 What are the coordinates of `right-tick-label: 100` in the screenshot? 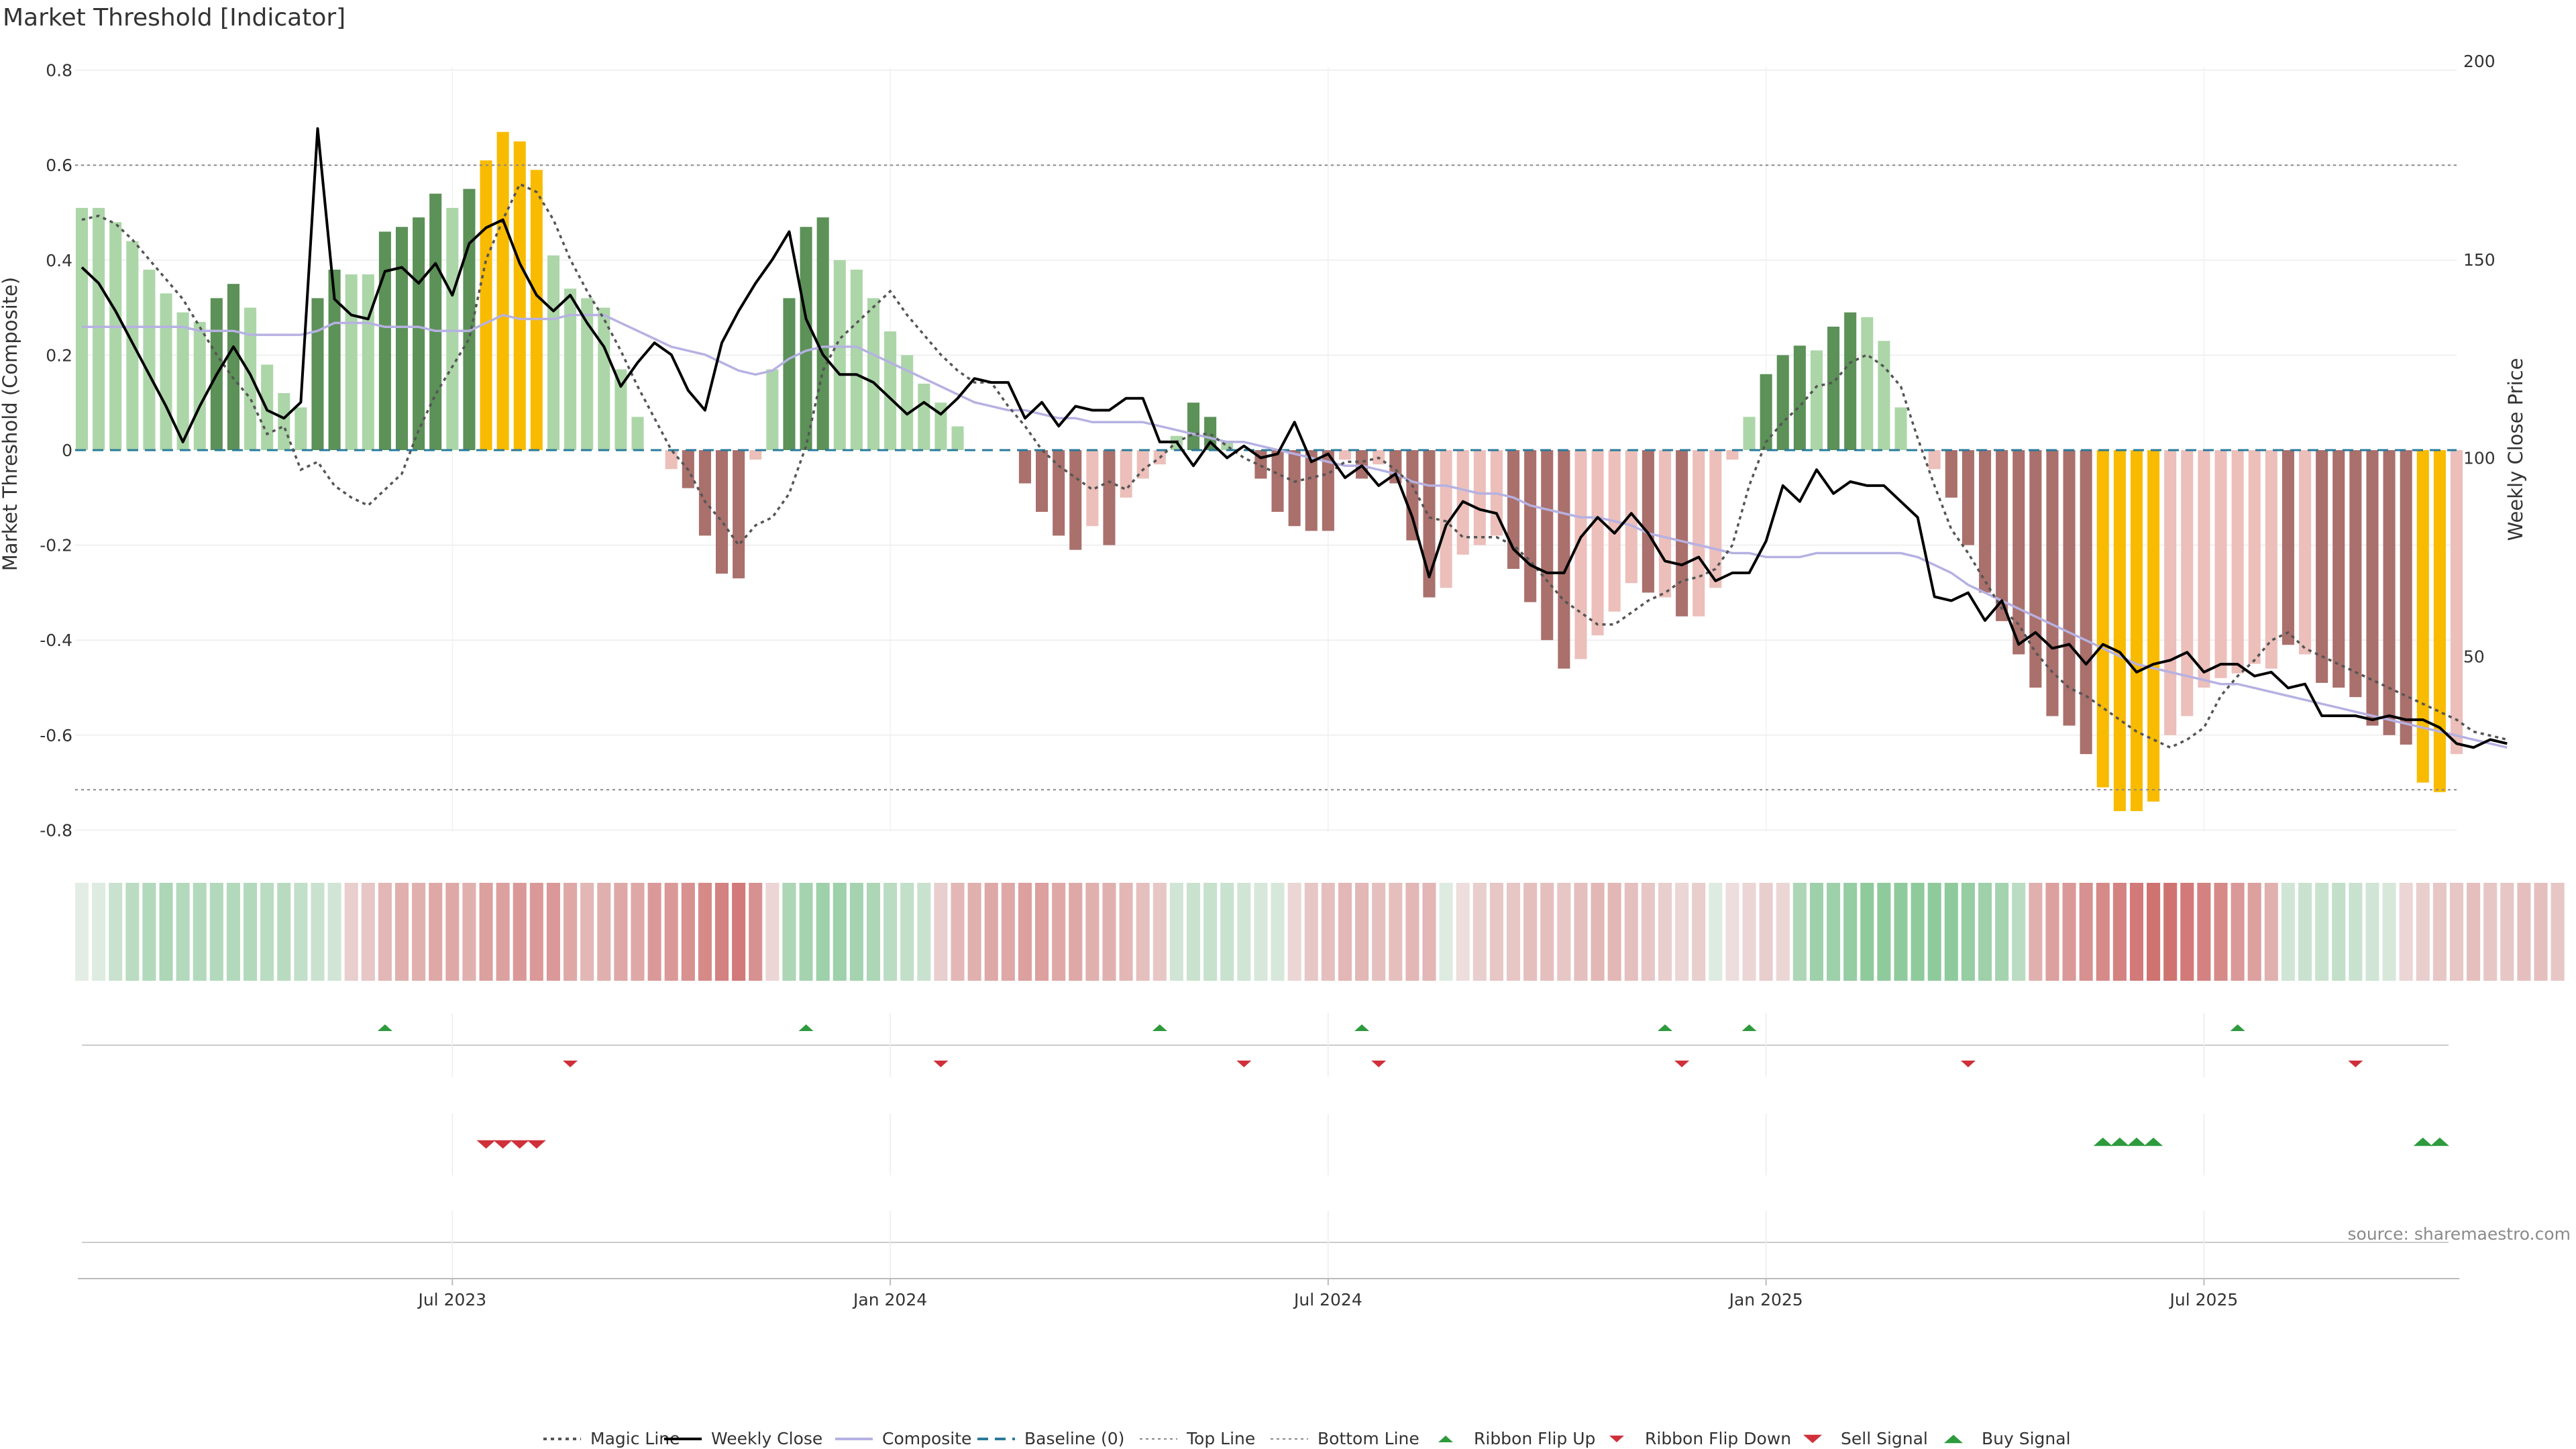 It's located at (2479, 458).